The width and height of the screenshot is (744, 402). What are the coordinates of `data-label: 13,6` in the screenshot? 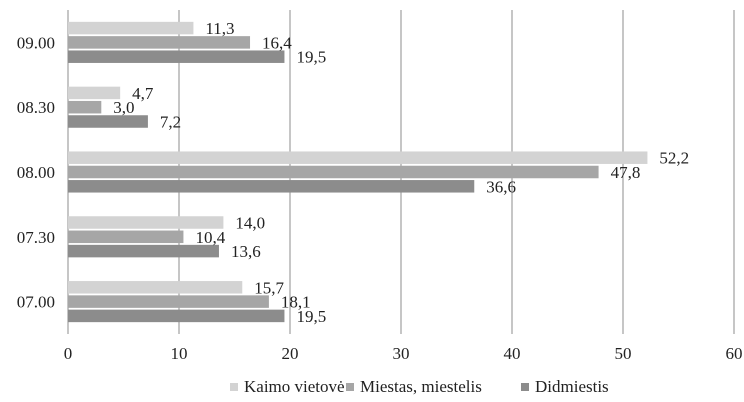 It's located at (246, 251).